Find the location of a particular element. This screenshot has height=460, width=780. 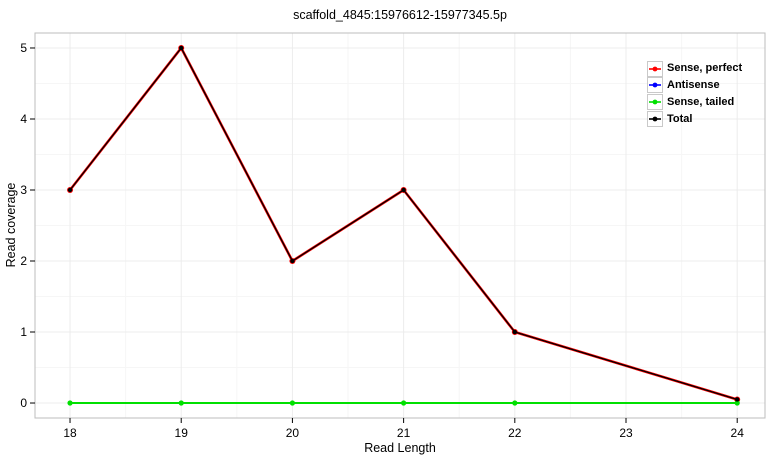

y-tick-label: 3 is located at coordinates (23, 190).